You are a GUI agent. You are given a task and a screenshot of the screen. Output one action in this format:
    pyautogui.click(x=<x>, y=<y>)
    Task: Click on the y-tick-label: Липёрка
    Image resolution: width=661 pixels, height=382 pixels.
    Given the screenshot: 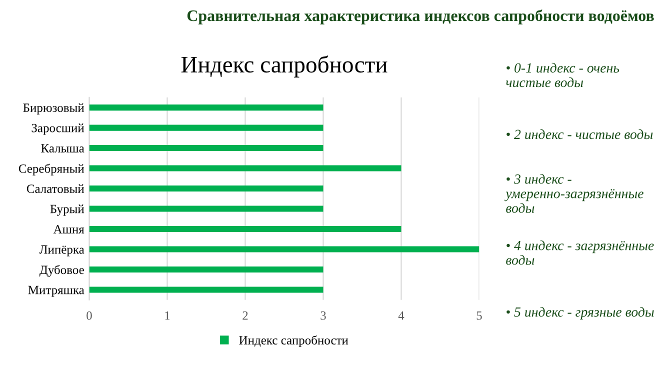 What is the action you would take?
    pyautogui.click(x=61, y=250)
    